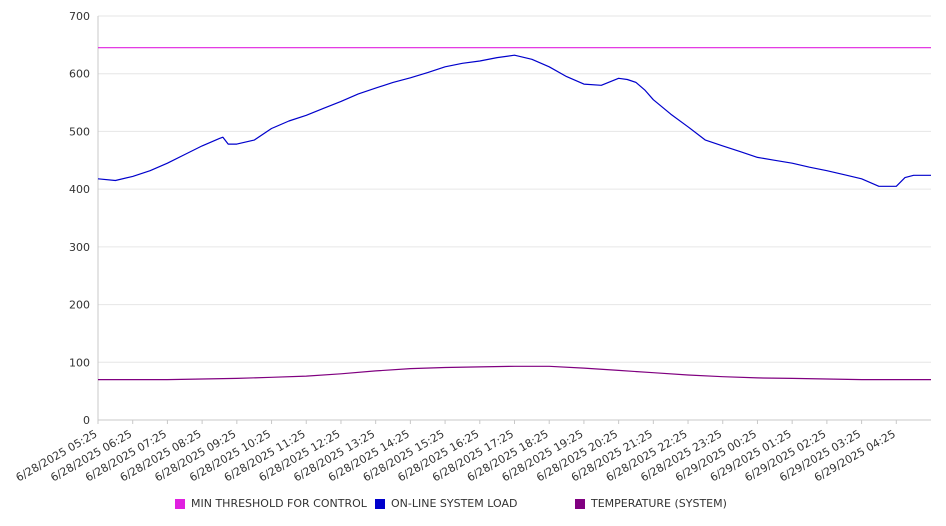 This screenshot has height=526, width=946. Describe the element at coordinates (79, 189) in the screenshot. I see `y-tick-label: 400` at that location.